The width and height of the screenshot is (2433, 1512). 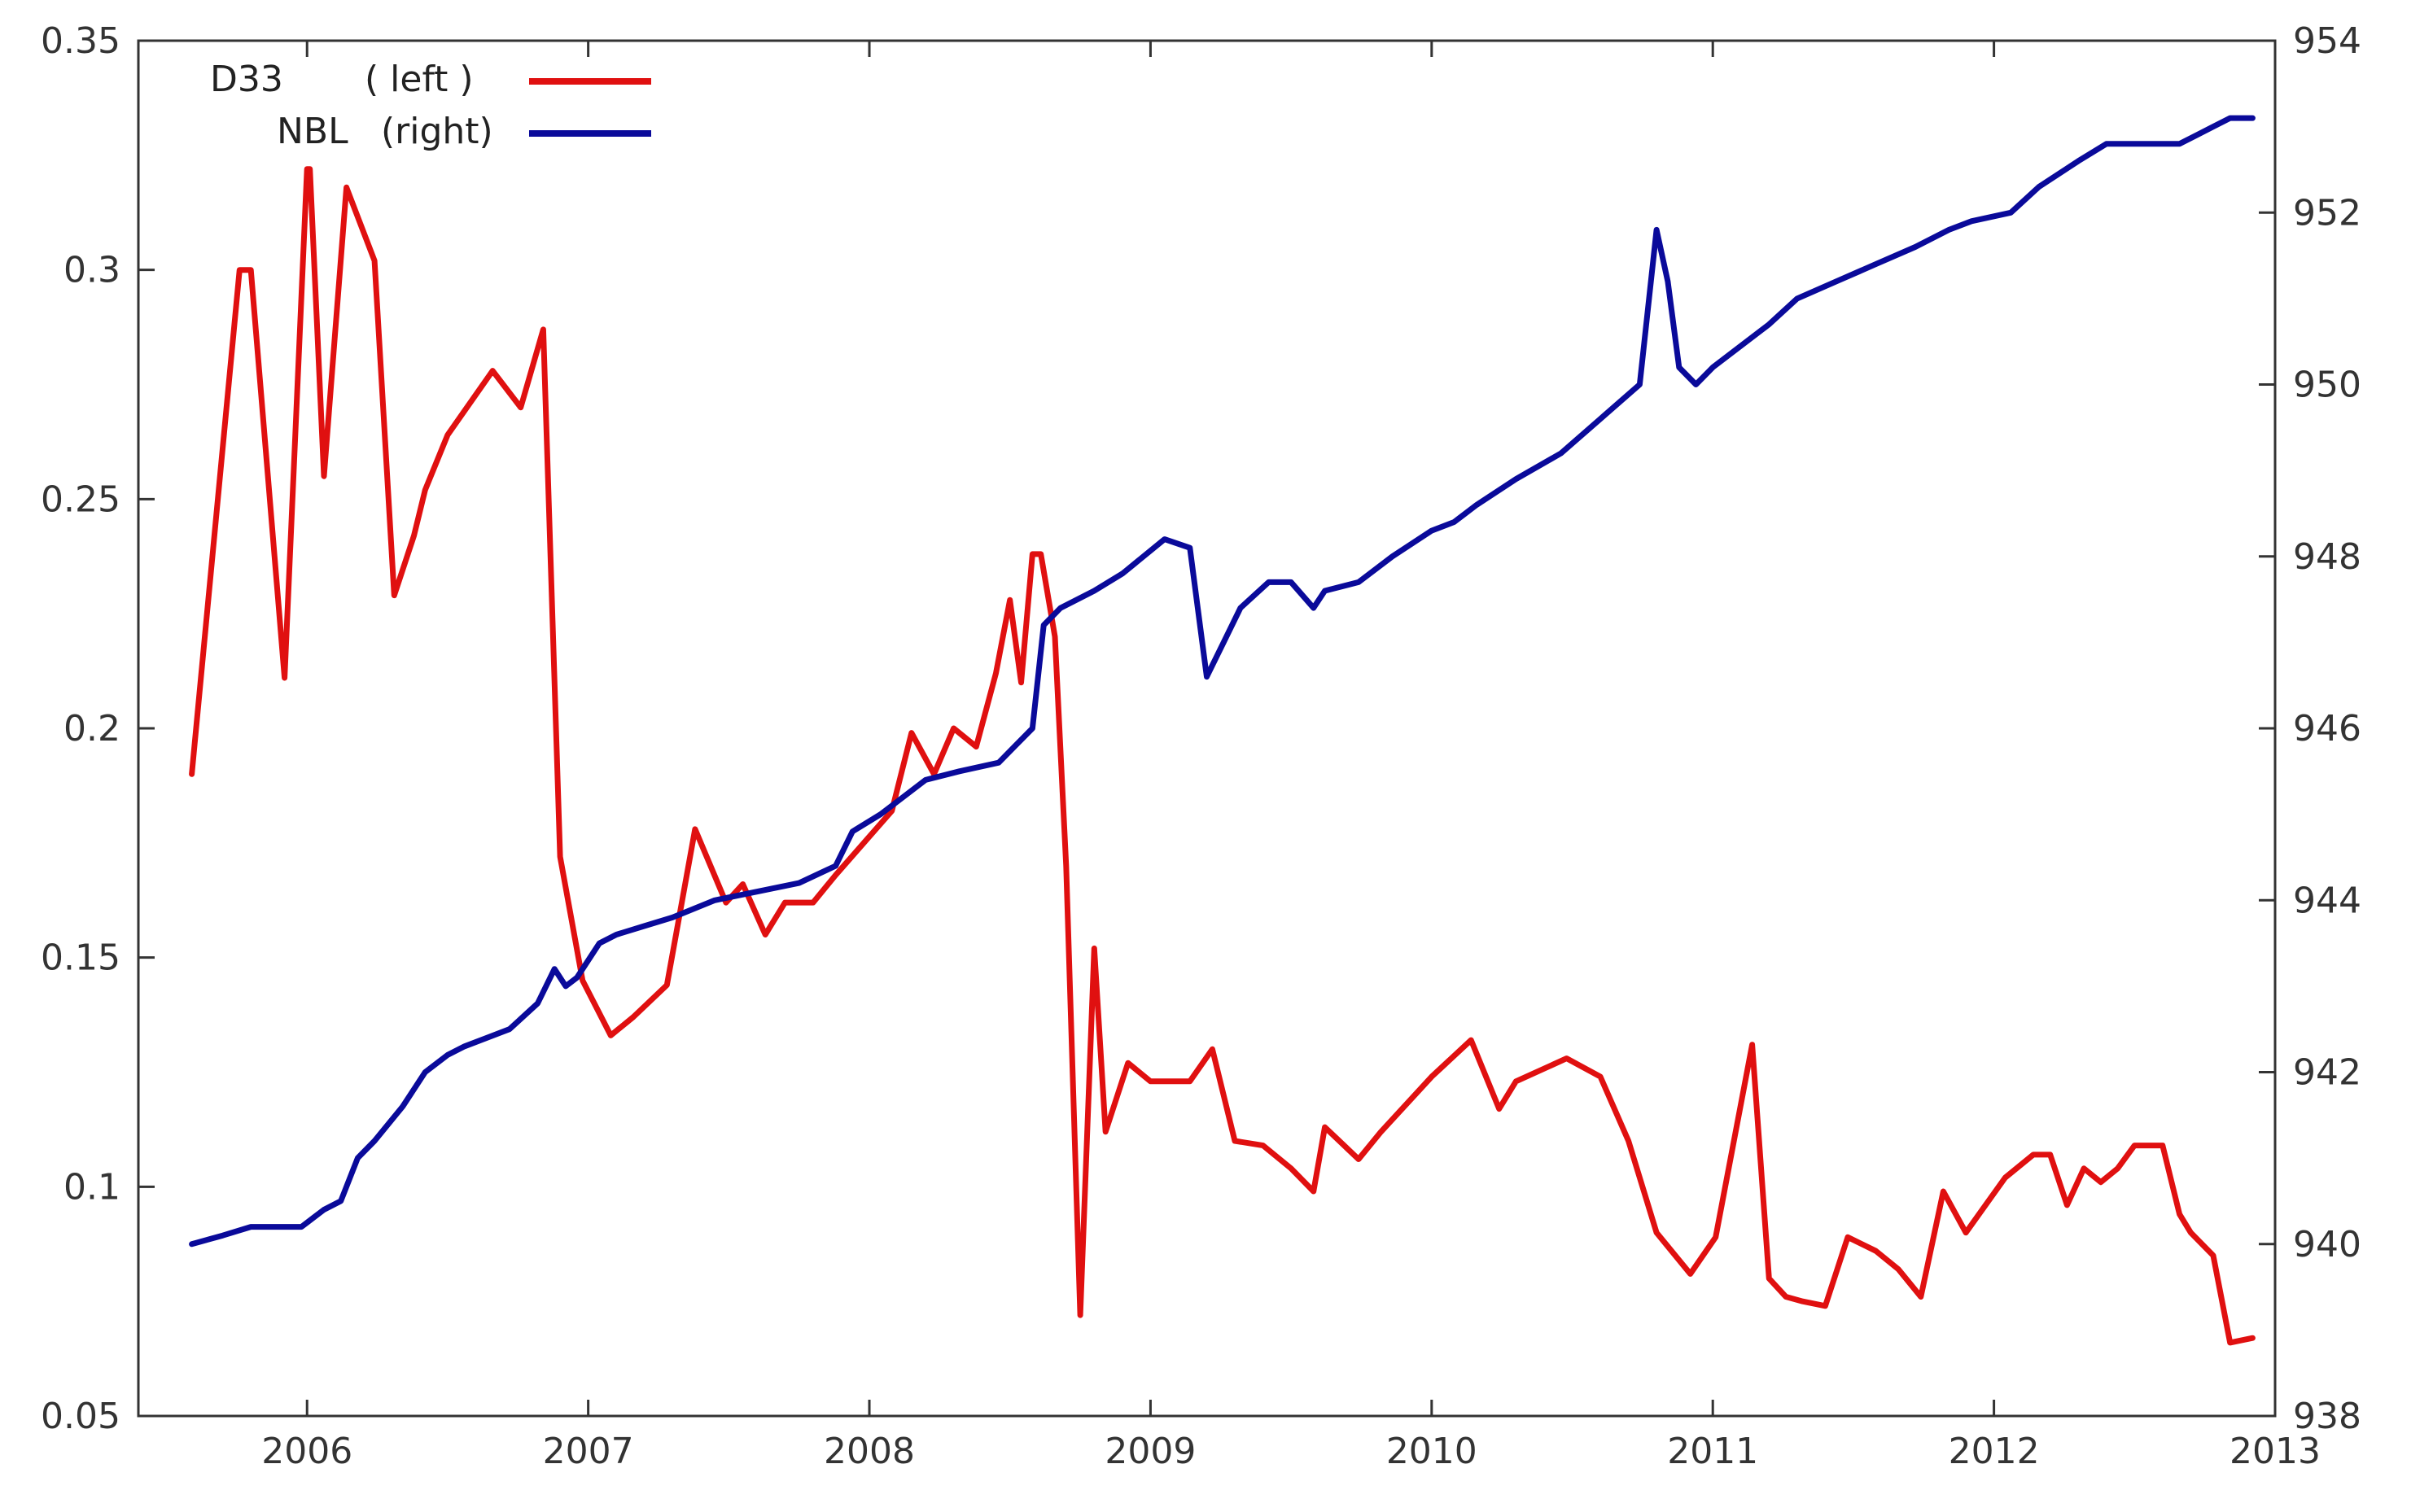 I want to click on y-left-tick-label: 0.05, so click(x=80, y=1416).